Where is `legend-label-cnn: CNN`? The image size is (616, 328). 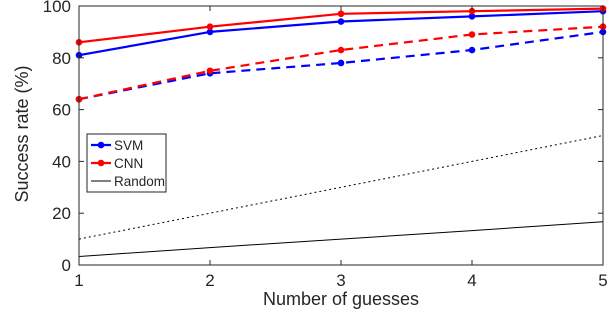 legend-label-cnn: CNN is located at coordinates (128, 163).